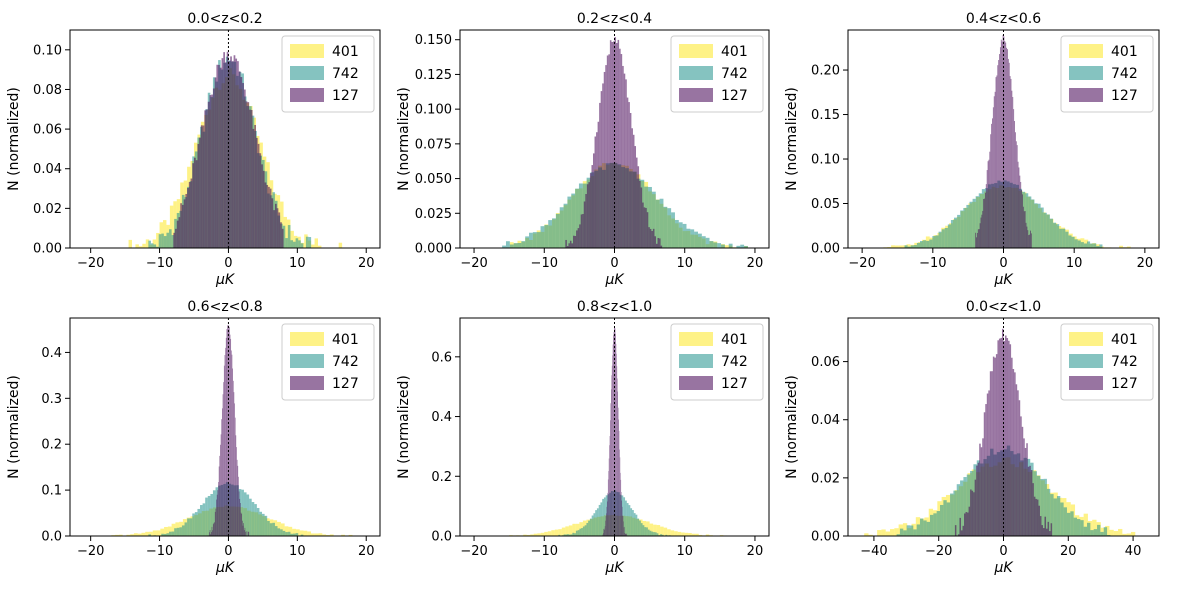 The height and width of the screenshot is (593, 1177). What do you see at coordinates (433, 40) in the screenshot?
I see `y-tick-label: 0.150` at bounding box center [433, 40].